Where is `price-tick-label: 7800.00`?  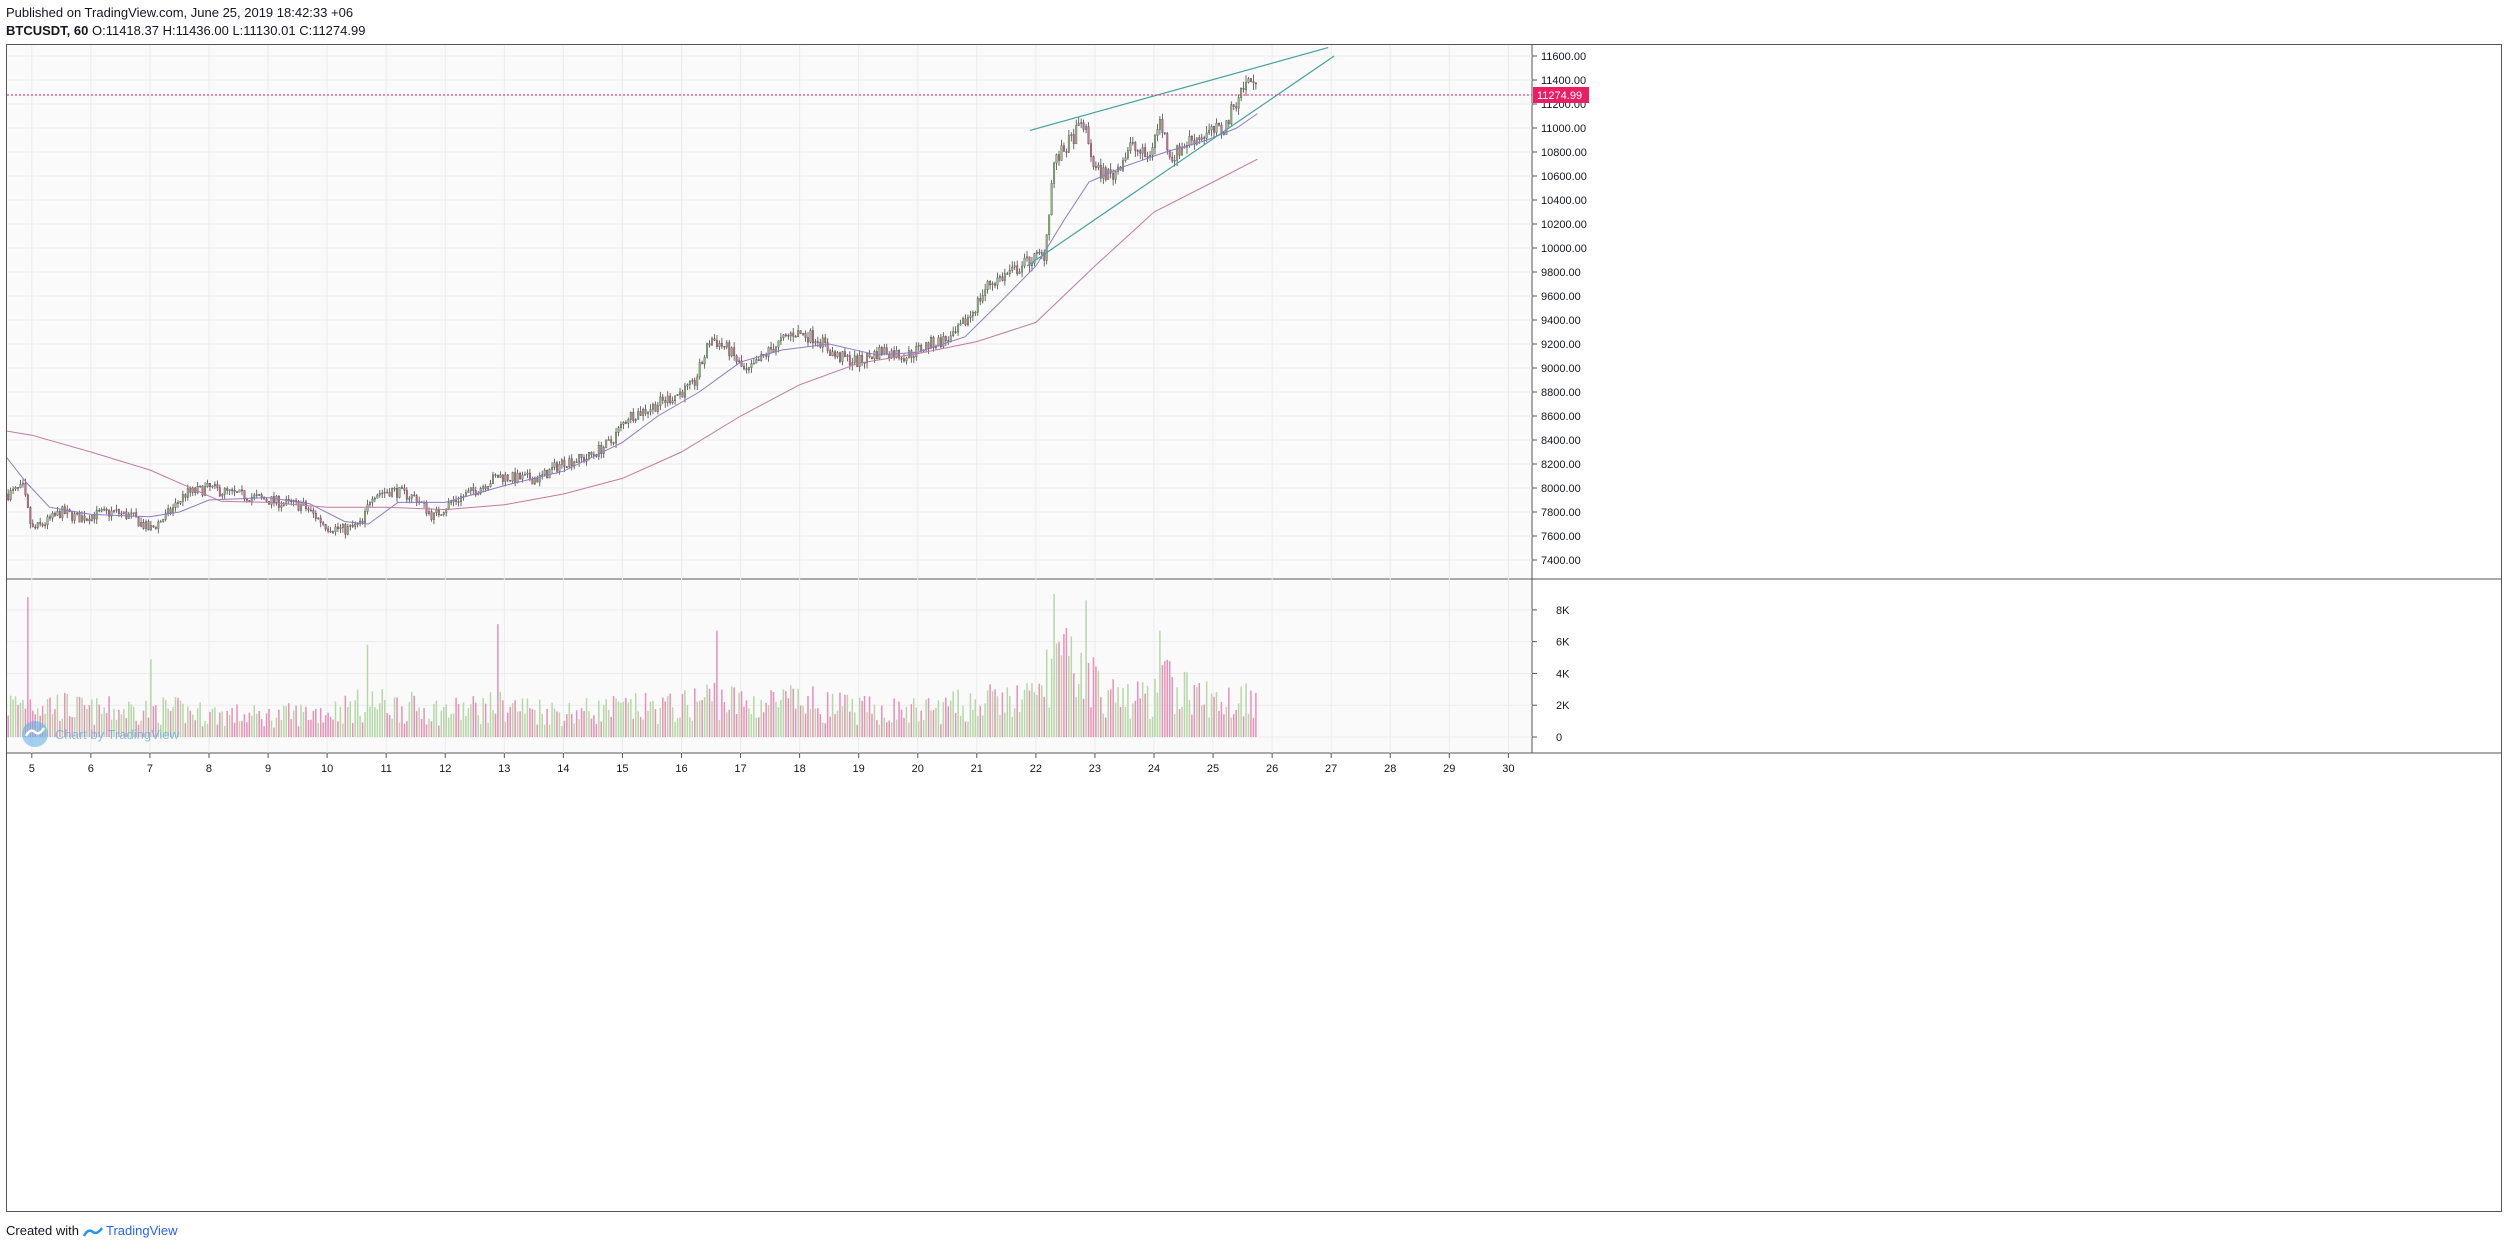
price-tick-label: 7800.00 is located at coordinates (1561, 513).